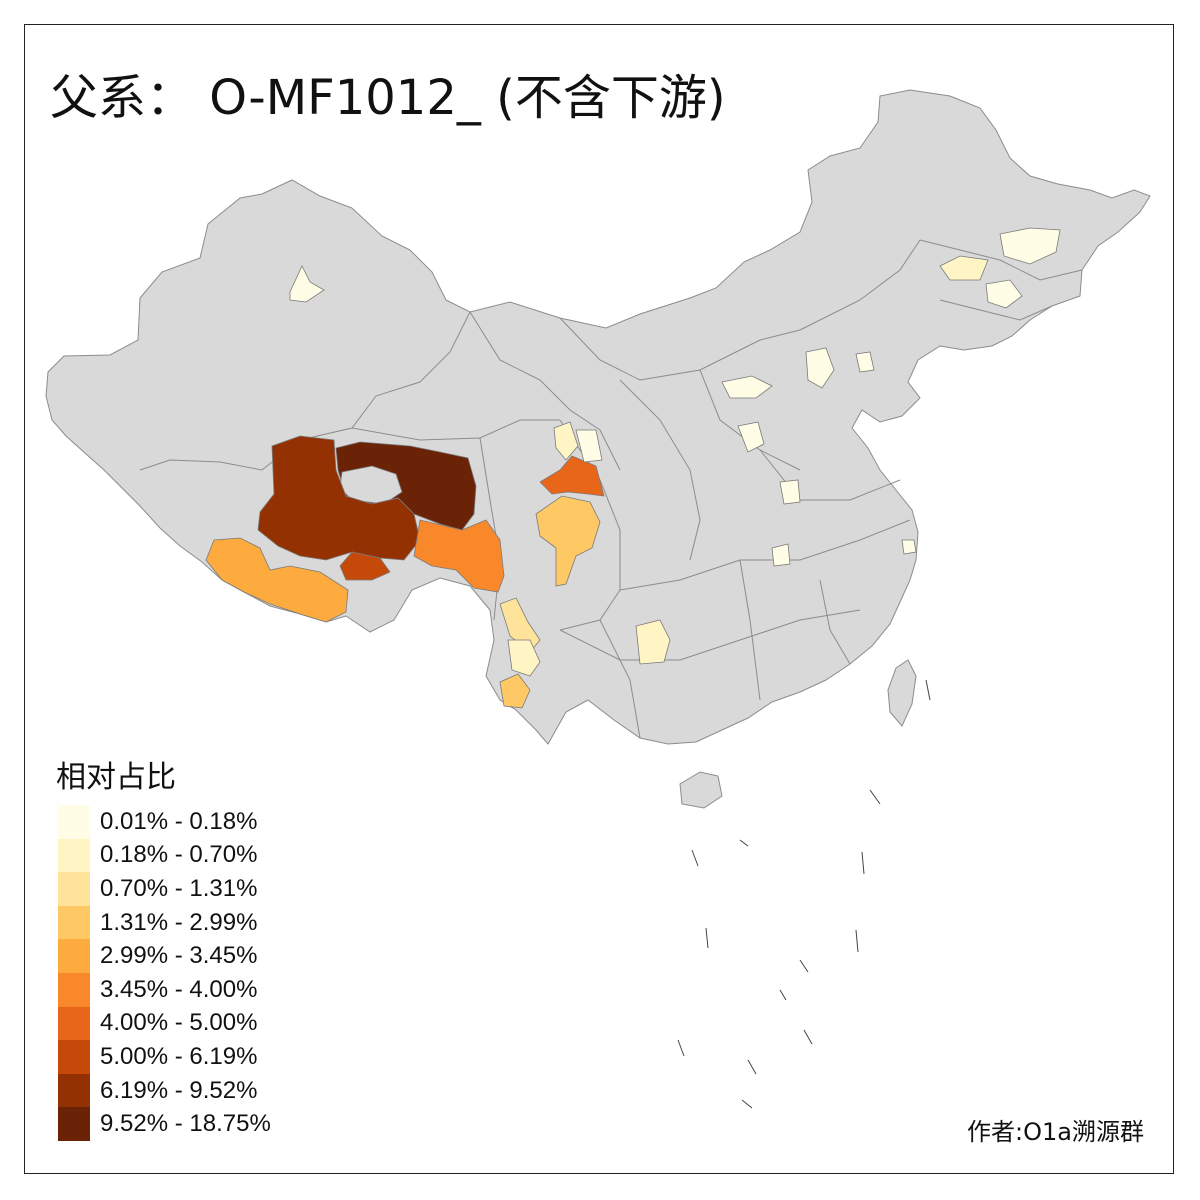 The height and width of the screenshot is (1200, 1200). I want to click on hainan-island, so click(701, 790).